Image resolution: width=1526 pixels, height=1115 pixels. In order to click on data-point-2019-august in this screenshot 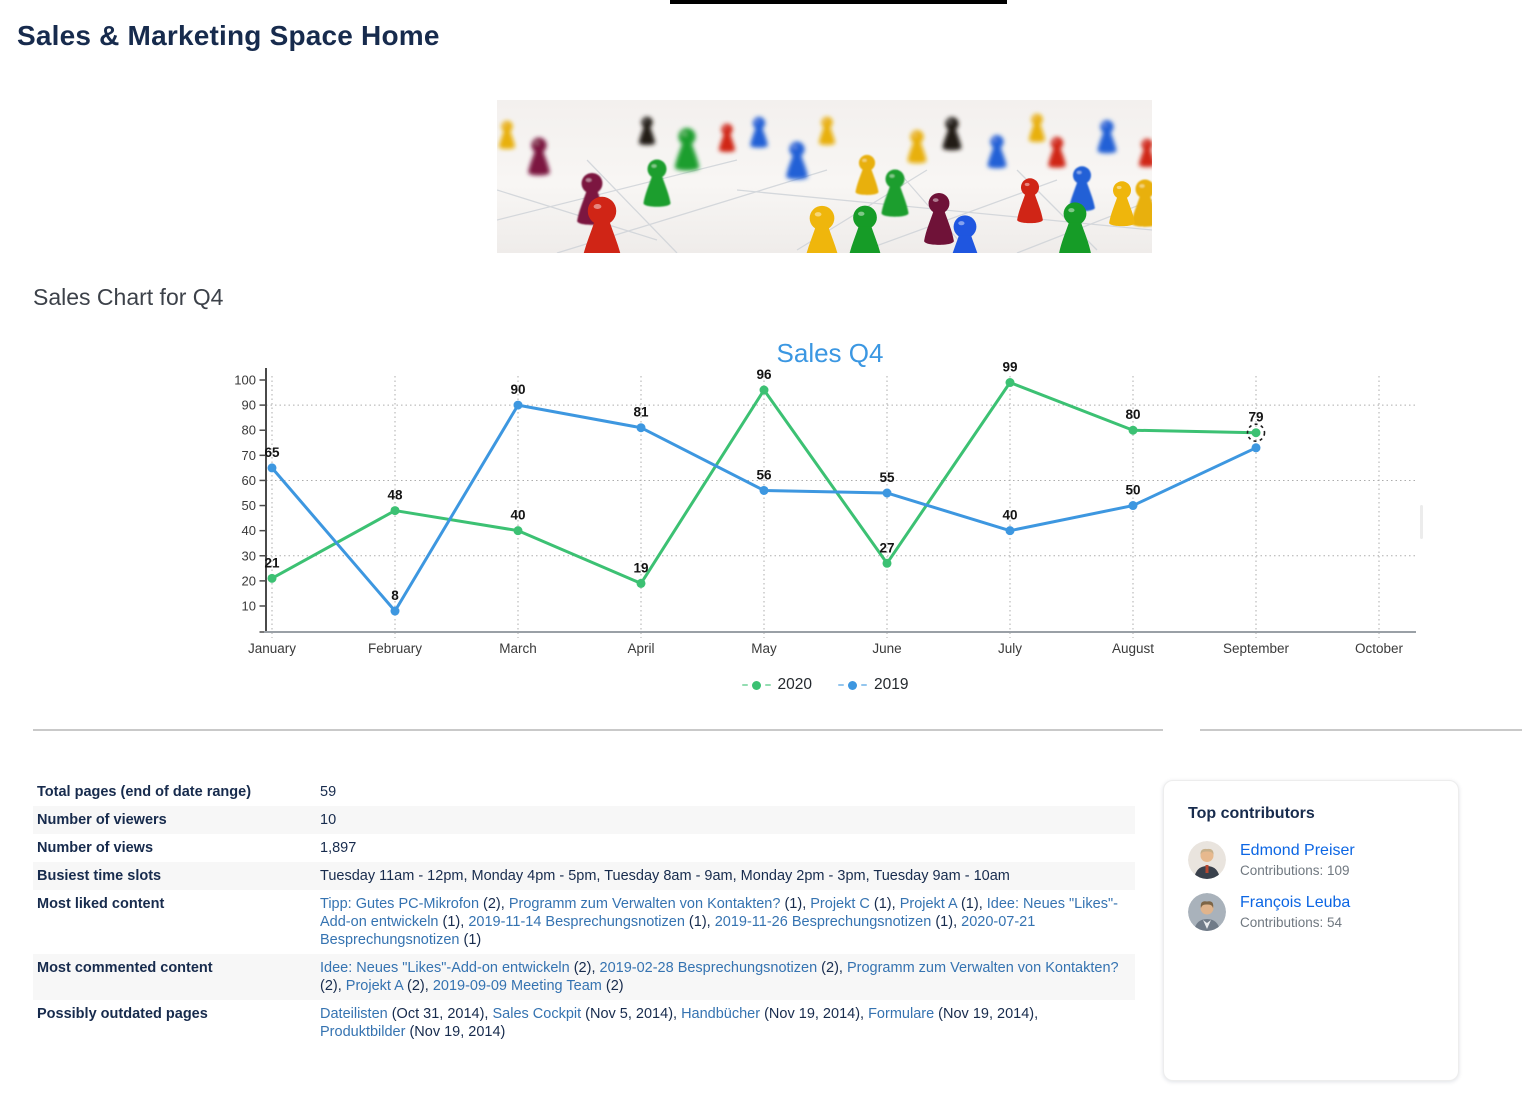, I will do `click(1133, 506)`.